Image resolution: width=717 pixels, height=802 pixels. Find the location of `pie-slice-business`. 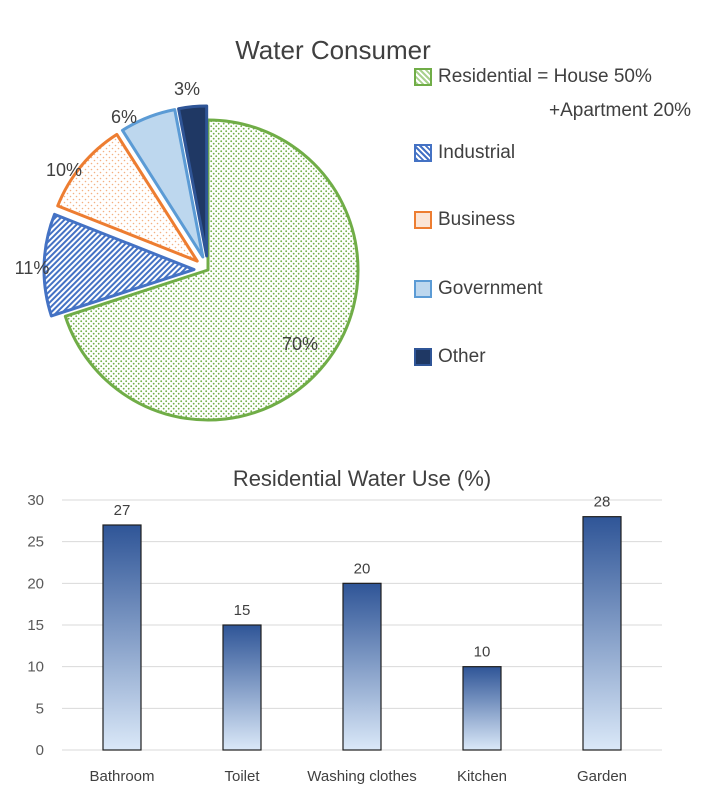

pie-slice-business is located at coordinates (127, 197).